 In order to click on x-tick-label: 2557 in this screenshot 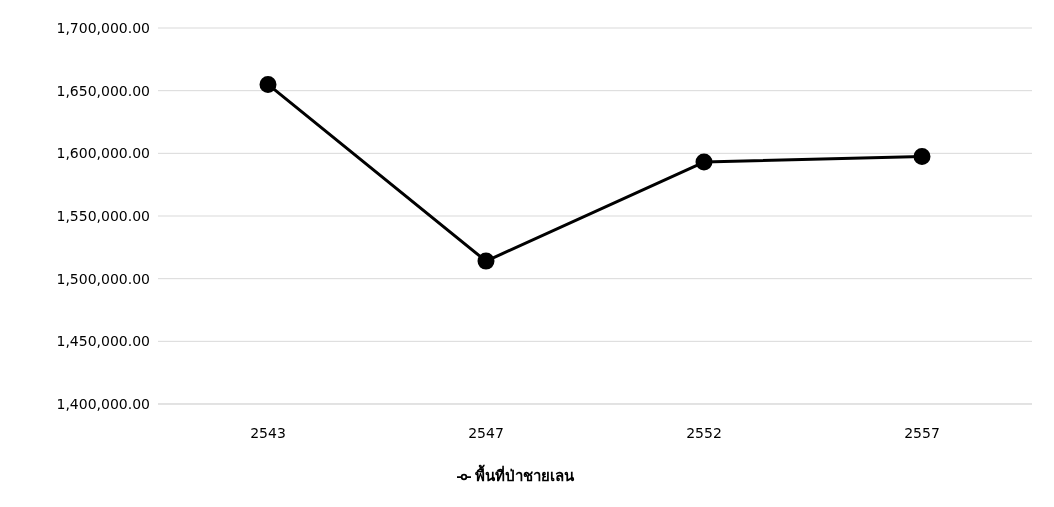, I will do `click(922, 432)`.